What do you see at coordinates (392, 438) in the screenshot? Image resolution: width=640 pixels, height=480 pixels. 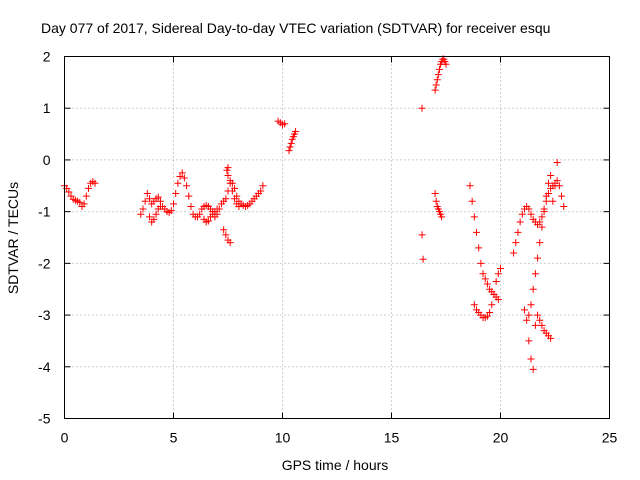 I see `x-tick-label: 15` at bounding box center [392, 438].